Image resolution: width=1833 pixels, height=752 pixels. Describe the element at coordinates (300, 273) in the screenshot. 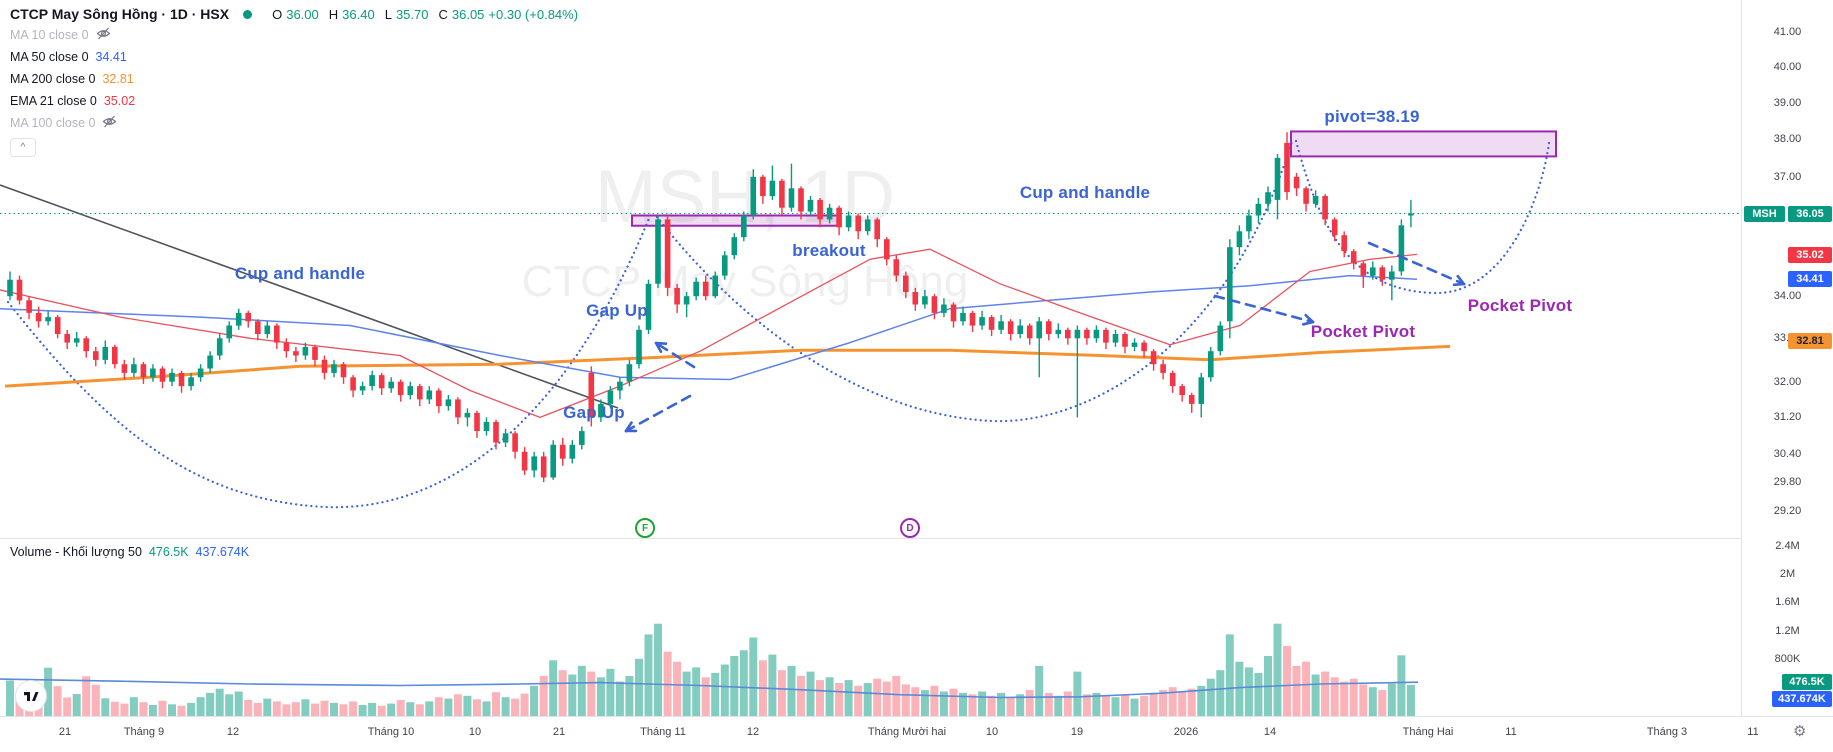

I see `annotation-text-1: Cup and handle` at that location.